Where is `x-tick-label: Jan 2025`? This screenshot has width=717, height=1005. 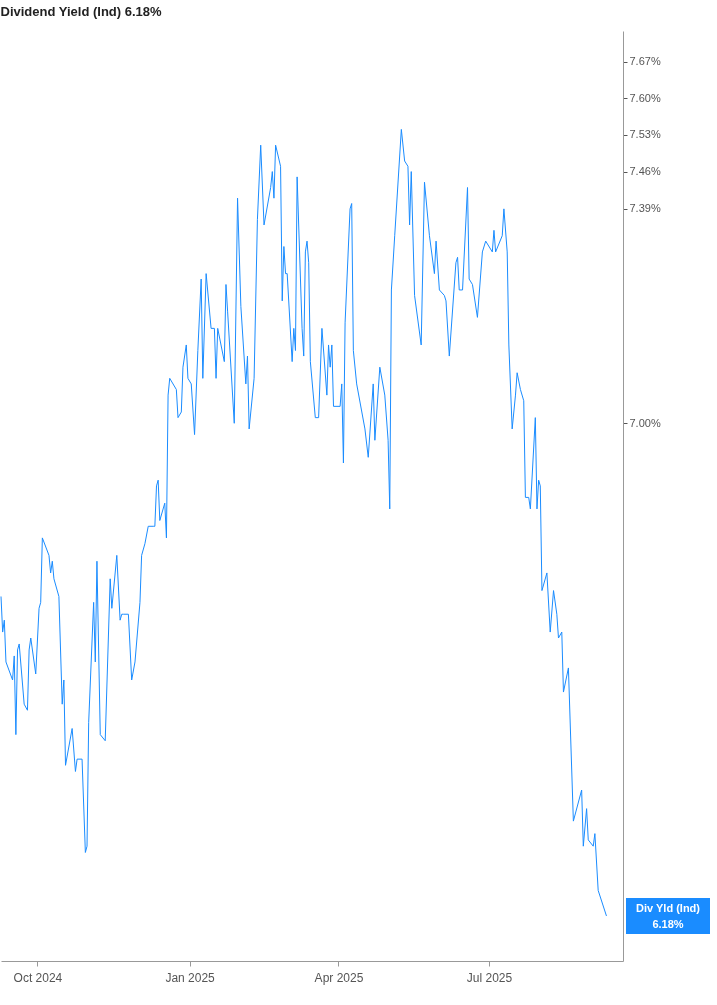
x-tick-label: Jan 2025 is located at coordinates (190, 977).